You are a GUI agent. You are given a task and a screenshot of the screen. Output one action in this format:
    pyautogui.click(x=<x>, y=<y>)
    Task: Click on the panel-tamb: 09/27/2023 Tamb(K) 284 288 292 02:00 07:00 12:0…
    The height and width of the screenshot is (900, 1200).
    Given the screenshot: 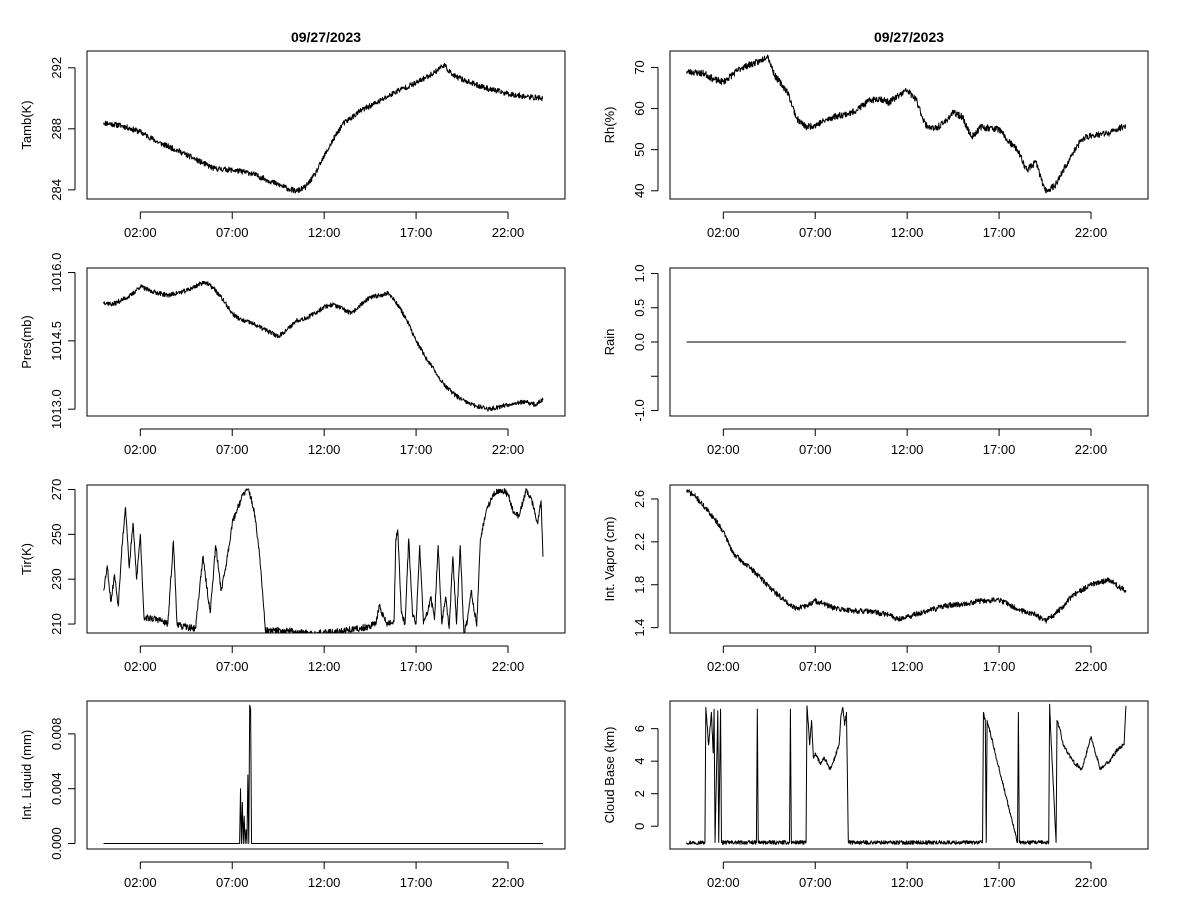 What is the action you would take?
    pyautogui.click(x=292, y=134)
    